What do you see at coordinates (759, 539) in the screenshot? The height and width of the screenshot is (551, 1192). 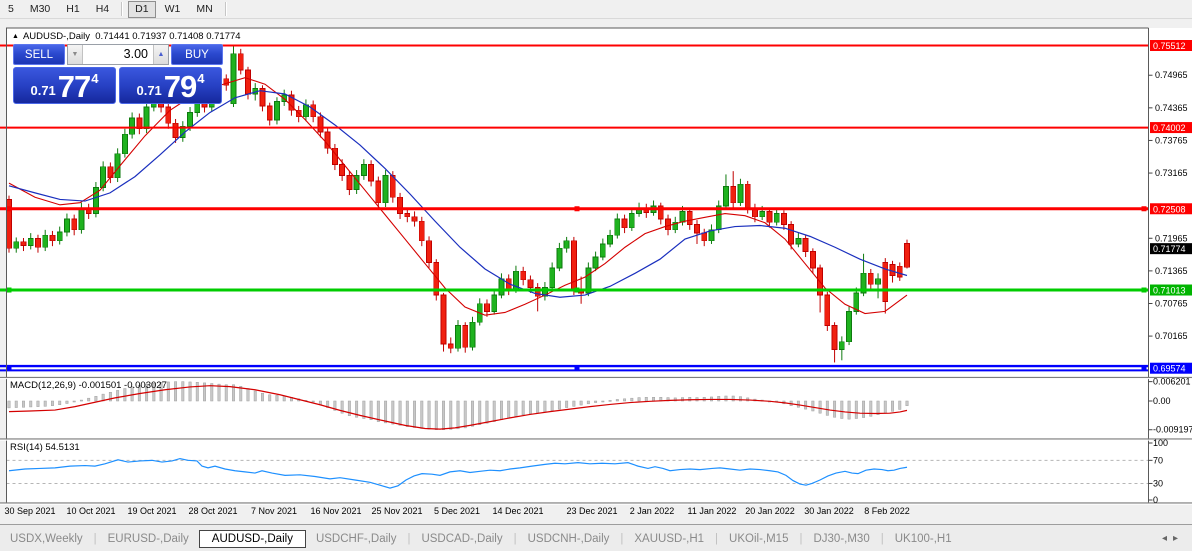 I see `chart-tab-ukoil: UKOil-,M15` at bounding box center [759, 539].